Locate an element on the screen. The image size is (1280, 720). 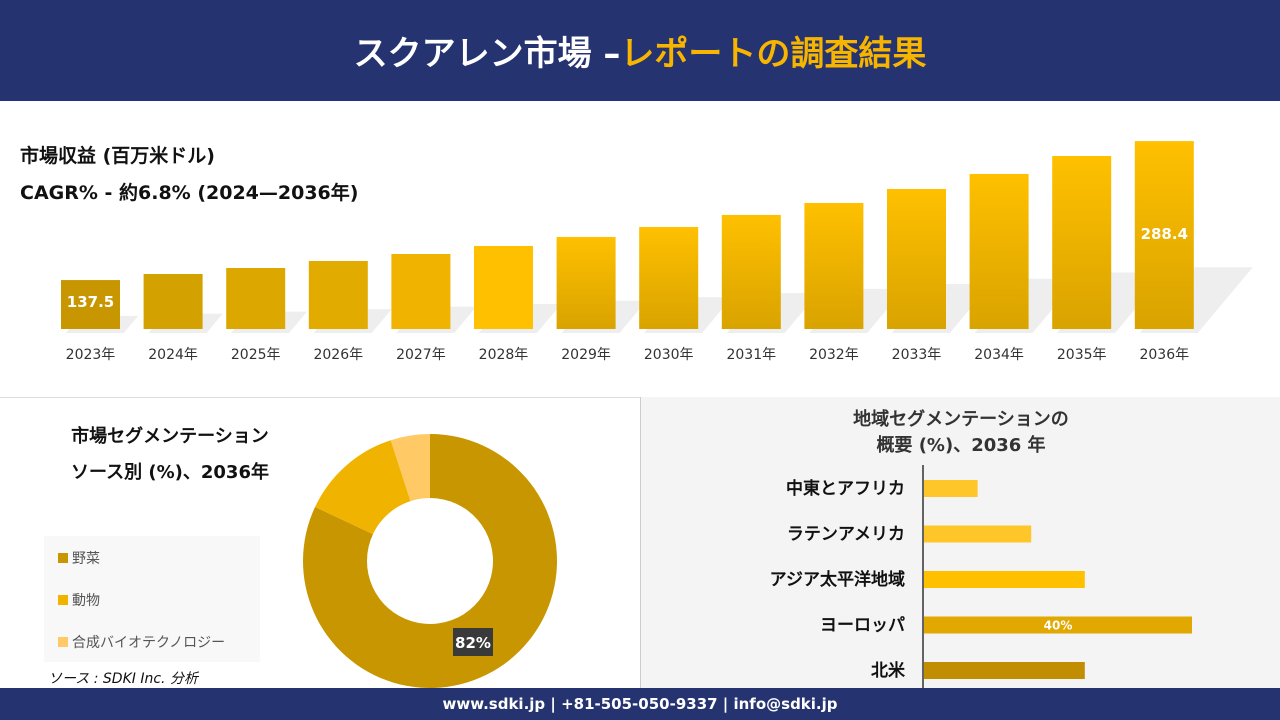
year-label: 2023年 is located at coordinates (91, 355).